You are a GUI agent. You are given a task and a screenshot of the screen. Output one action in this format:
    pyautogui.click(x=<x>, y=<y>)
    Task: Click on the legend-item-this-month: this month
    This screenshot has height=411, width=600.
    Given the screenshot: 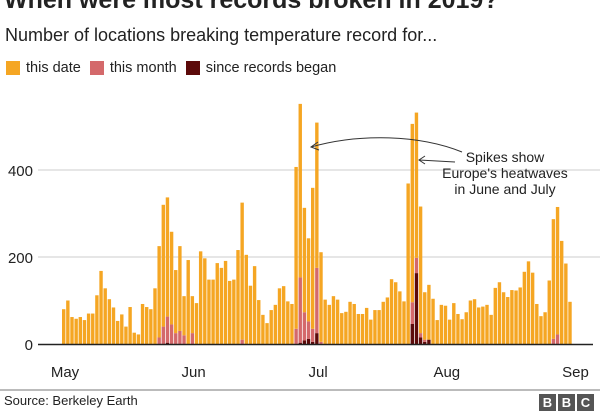 What is the action you would take?
    pyautogui.click(x=133, y=68)
    